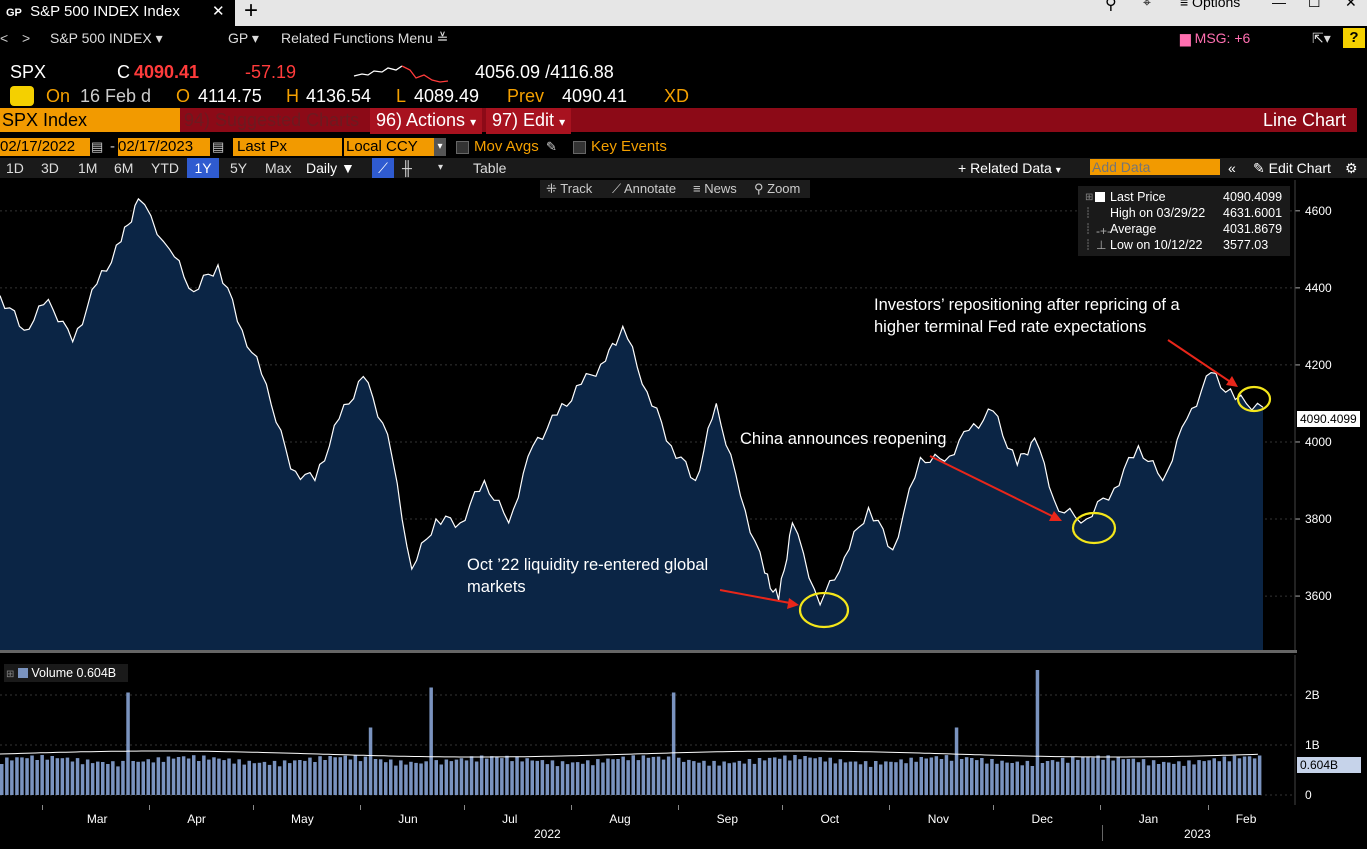 The height and width of the screenshot is (849, 1367). I want to click on annotation-circle-dec, so click(1094, 528).